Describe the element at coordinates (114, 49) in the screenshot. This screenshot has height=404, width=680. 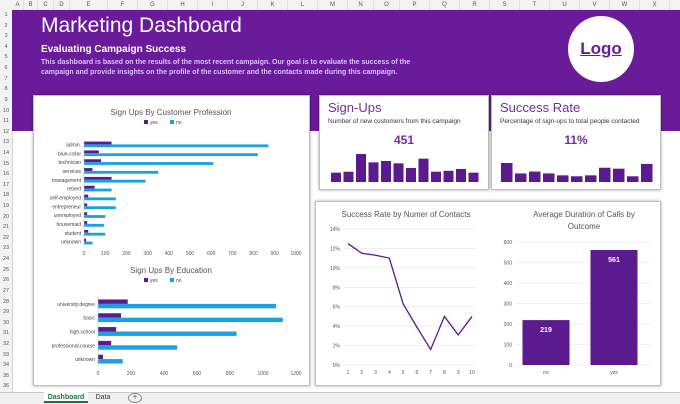
I see `dashboard-subtitle: Evaluating Campaign Success` at that location.